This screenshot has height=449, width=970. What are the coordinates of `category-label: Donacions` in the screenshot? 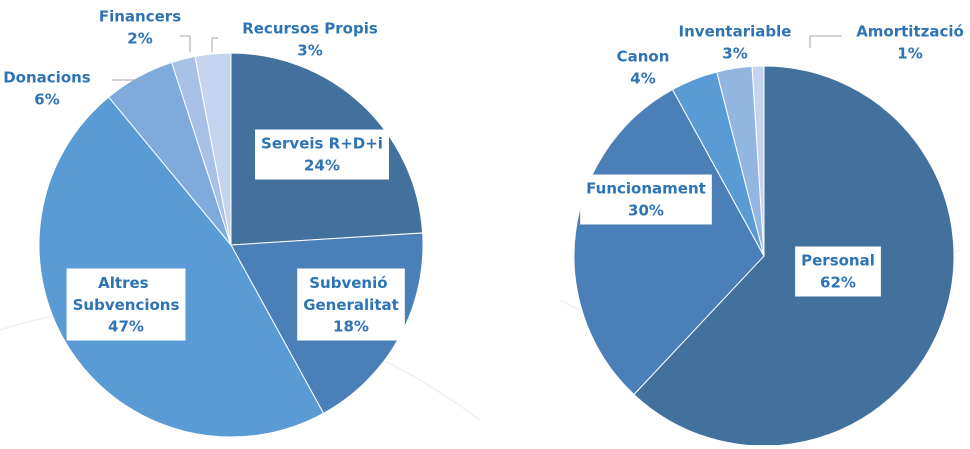 It's located at (47, 78).